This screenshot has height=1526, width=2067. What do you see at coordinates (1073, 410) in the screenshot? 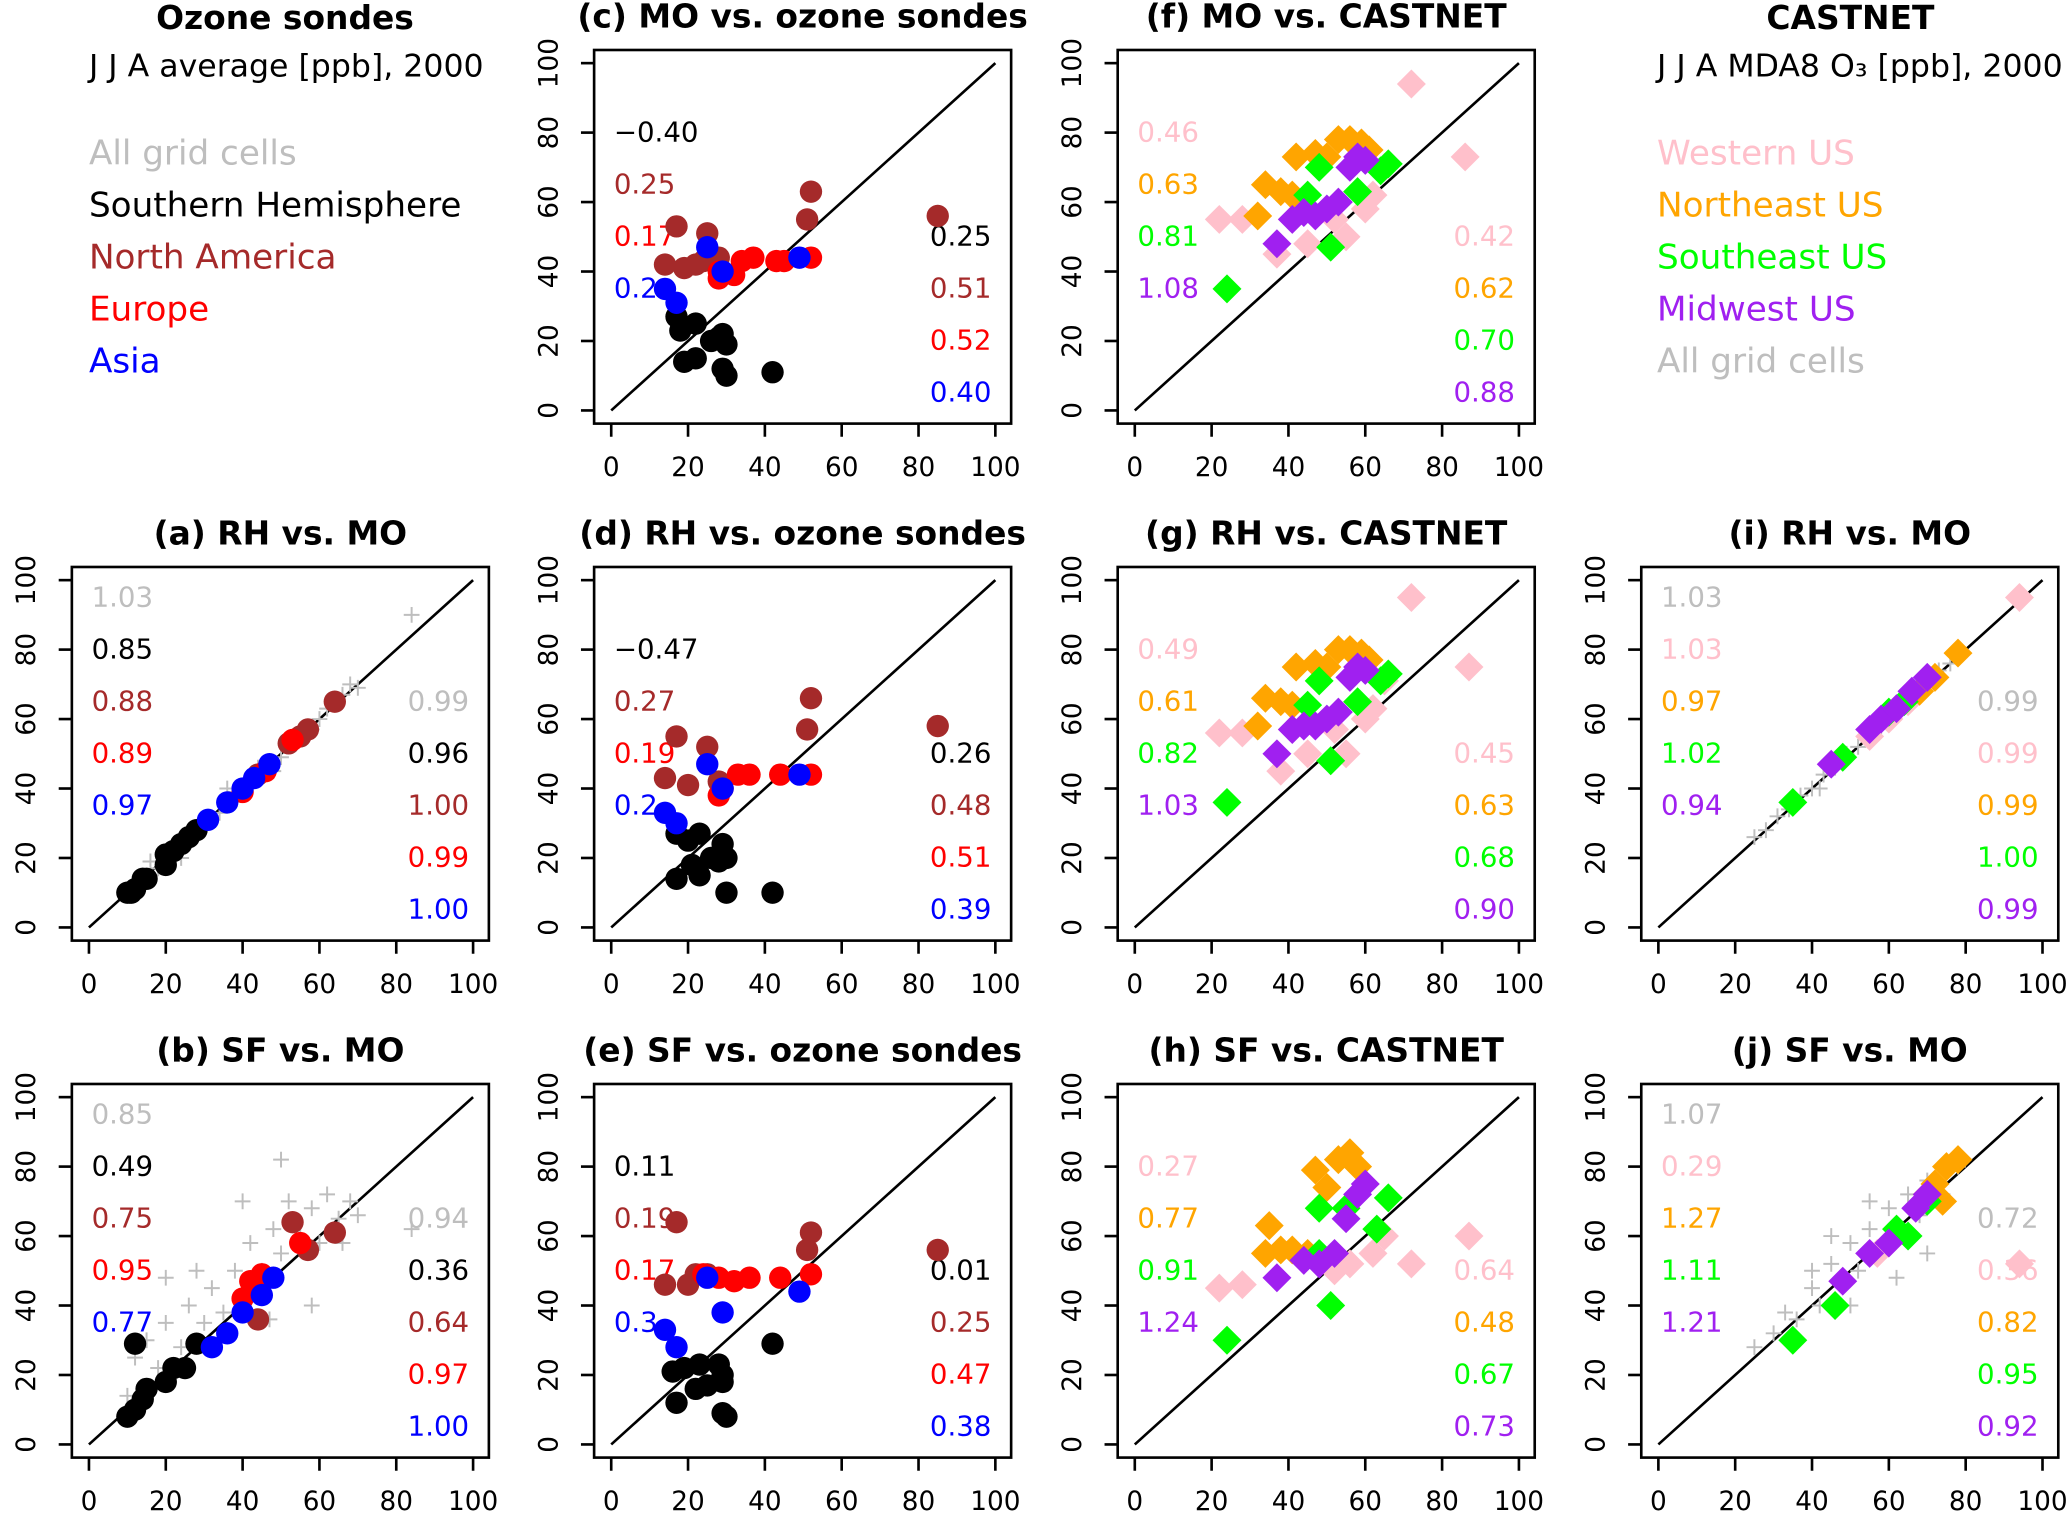
I see `y-tick-label: 0` at bounding box center [1073, 410].